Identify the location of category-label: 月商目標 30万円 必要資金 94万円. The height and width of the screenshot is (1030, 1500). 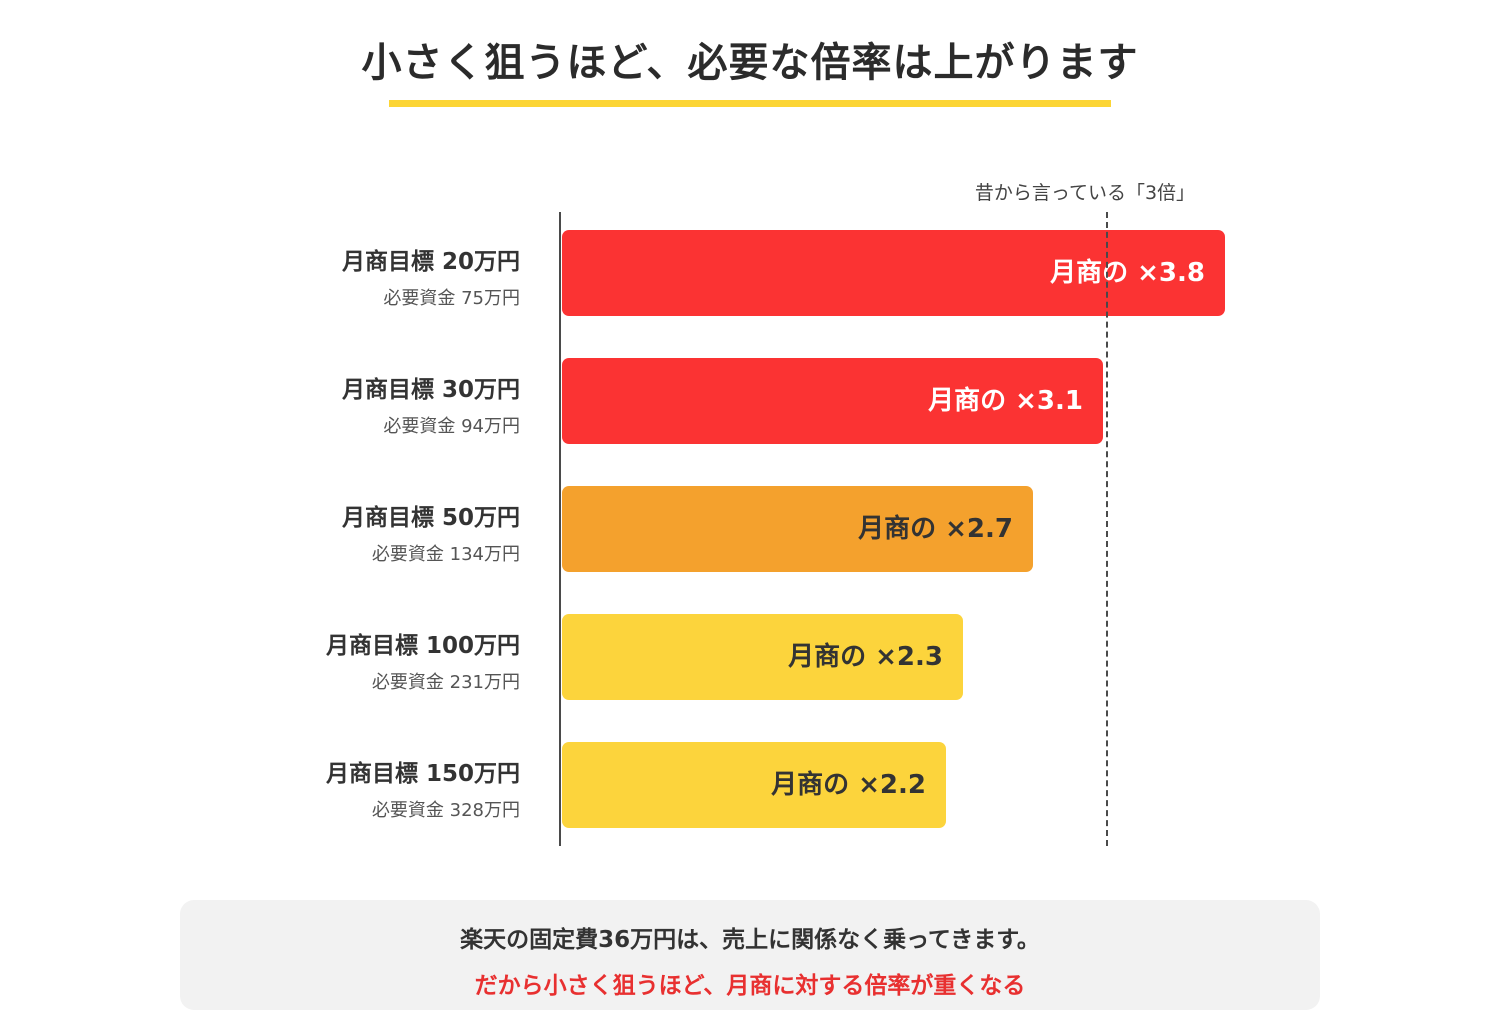
(370, 404).